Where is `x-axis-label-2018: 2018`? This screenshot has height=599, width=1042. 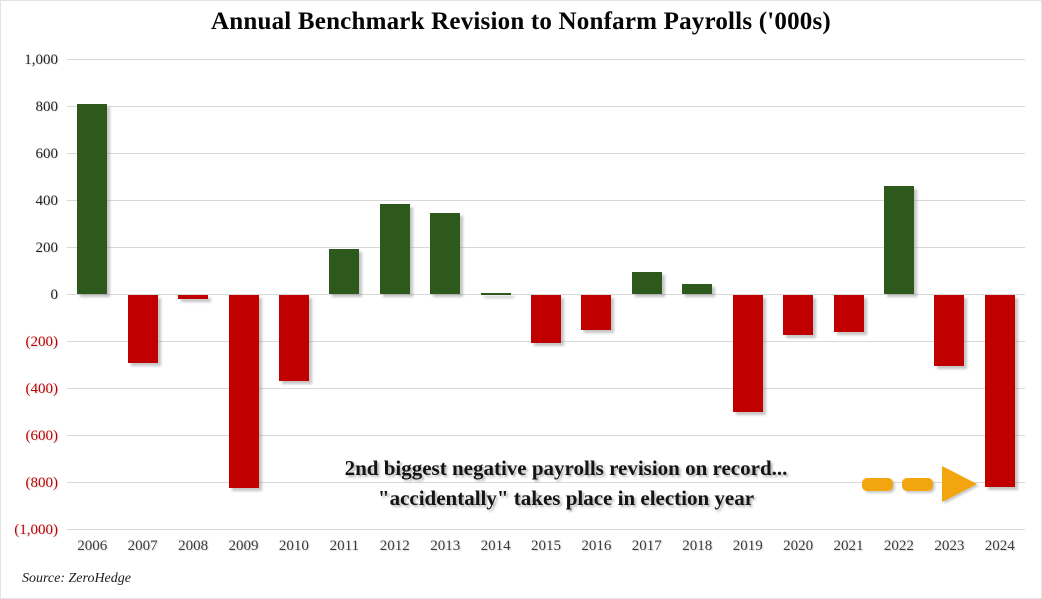
x-axis-label-2018: 2018 is located at coordinates (697, 546).